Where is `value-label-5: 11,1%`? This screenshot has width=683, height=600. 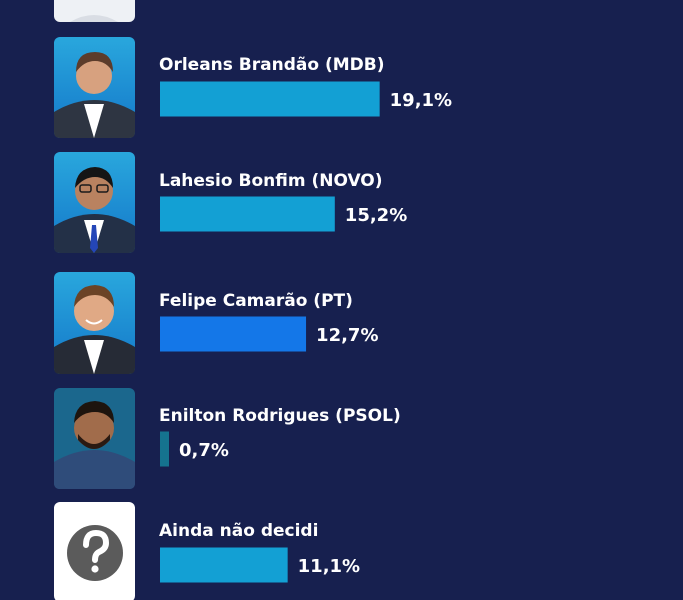
value-label-5: 11,1% is located at coordinates (329, 566).